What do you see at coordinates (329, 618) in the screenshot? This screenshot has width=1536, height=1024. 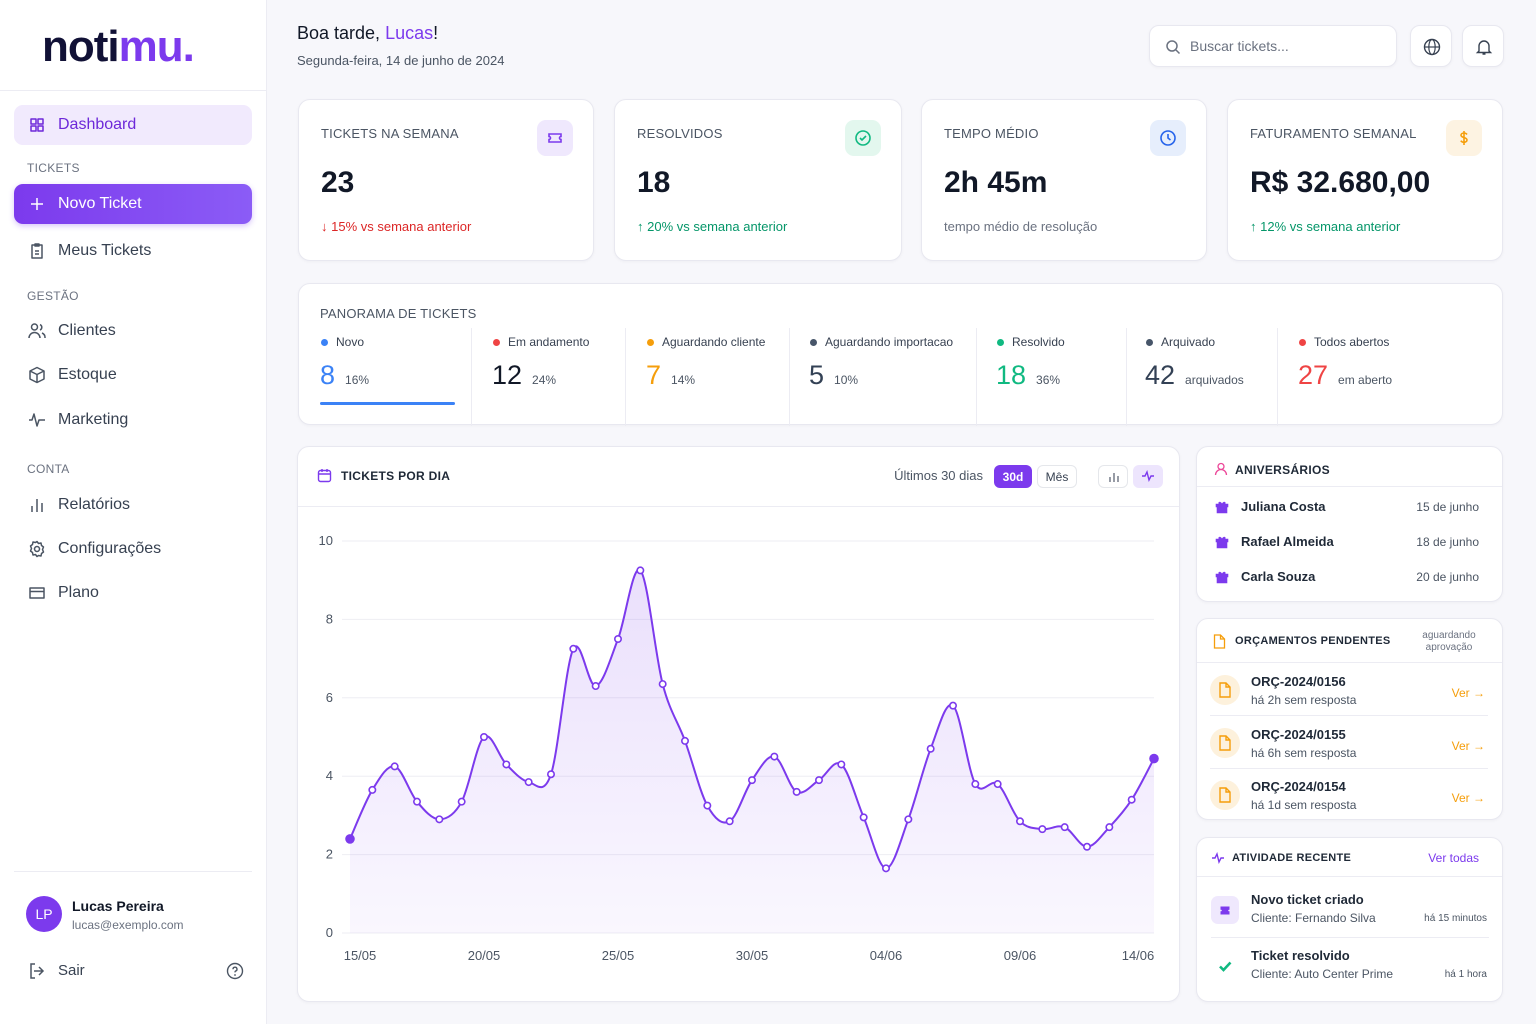 I see `y-tick-label: 8` at bounding box center [329, 618].